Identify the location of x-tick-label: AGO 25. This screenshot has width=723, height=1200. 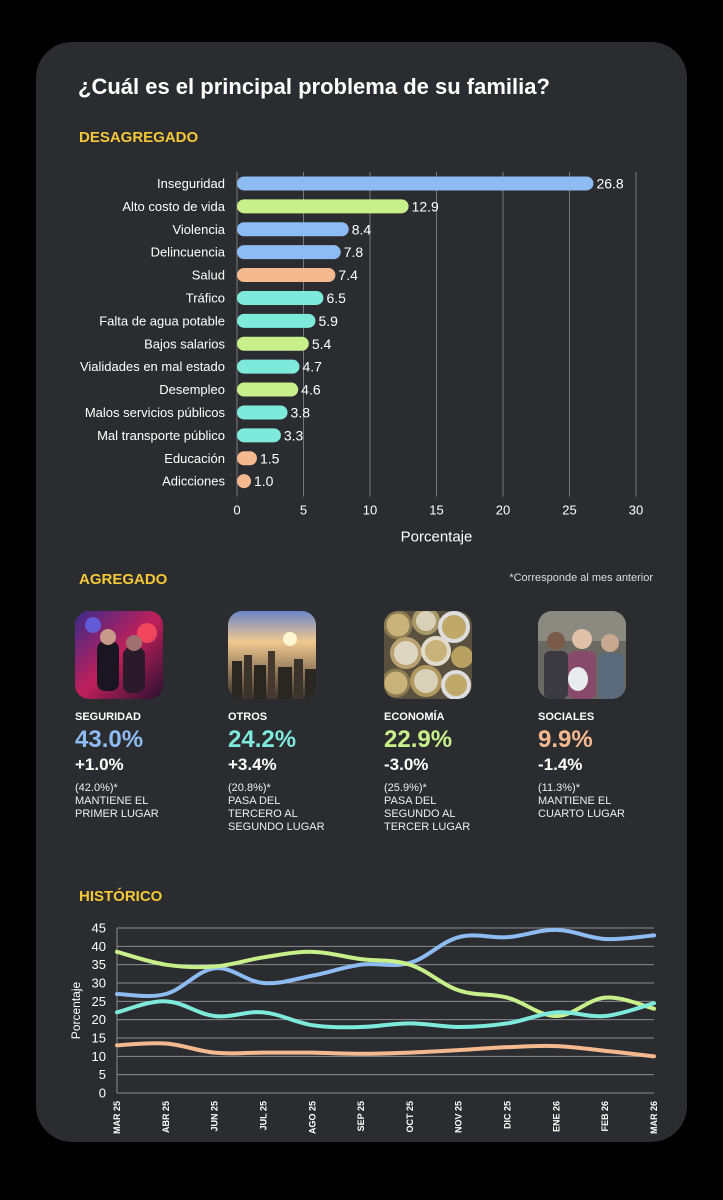
(312, 1117).